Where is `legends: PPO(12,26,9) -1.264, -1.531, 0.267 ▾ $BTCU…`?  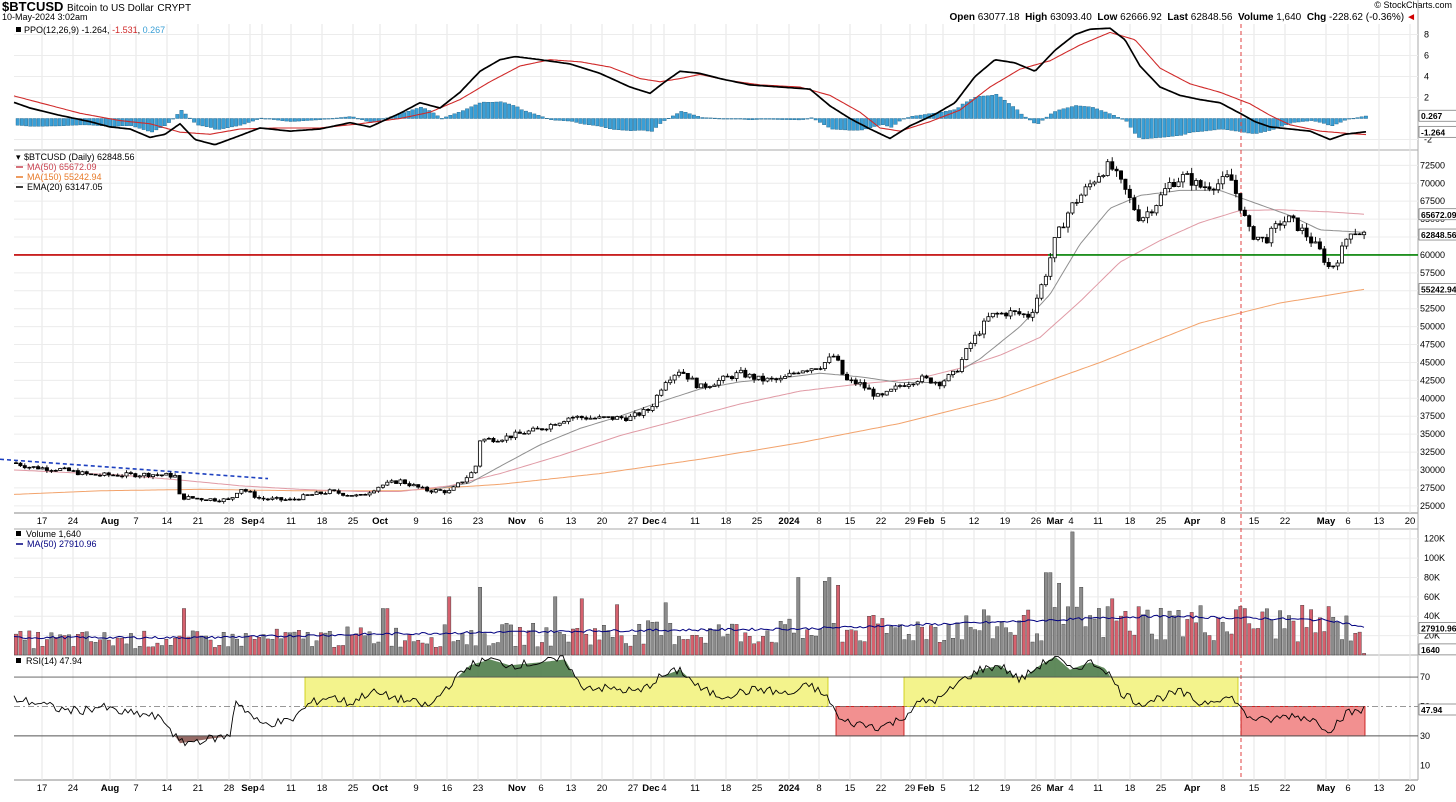 legends: PPO(12,26,9) -1.264, -1.531, 0.267 ▾ $BTCU… is located at coordinates (90, 345).